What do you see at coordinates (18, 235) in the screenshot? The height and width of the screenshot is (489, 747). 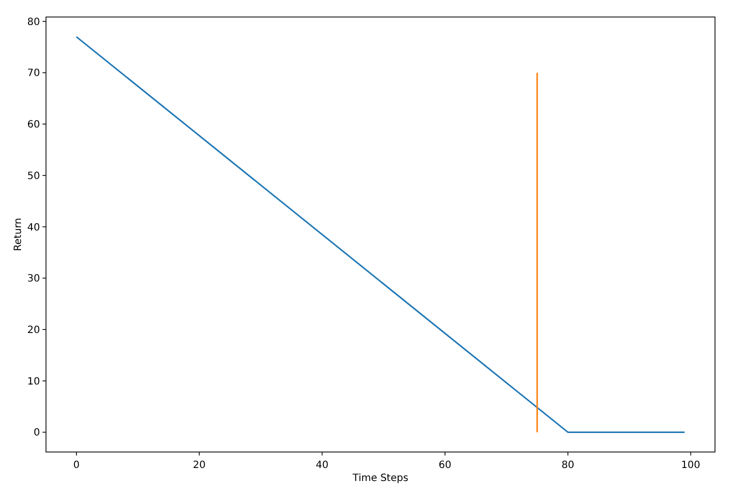 I see `y-axis-title: Return` at bounding box center [18, 235].